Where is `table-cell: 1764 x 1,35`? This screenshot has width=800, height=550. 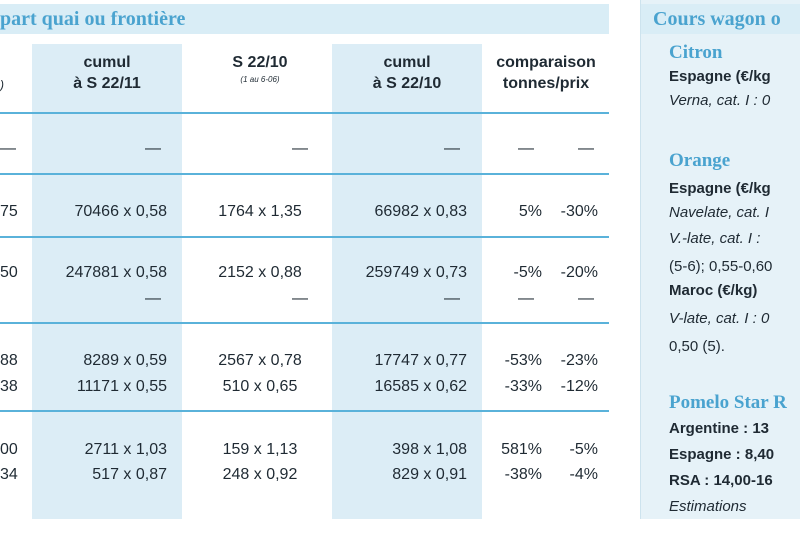 table-cell: 1764 x 1,35 is located at coordinates (260, 211).